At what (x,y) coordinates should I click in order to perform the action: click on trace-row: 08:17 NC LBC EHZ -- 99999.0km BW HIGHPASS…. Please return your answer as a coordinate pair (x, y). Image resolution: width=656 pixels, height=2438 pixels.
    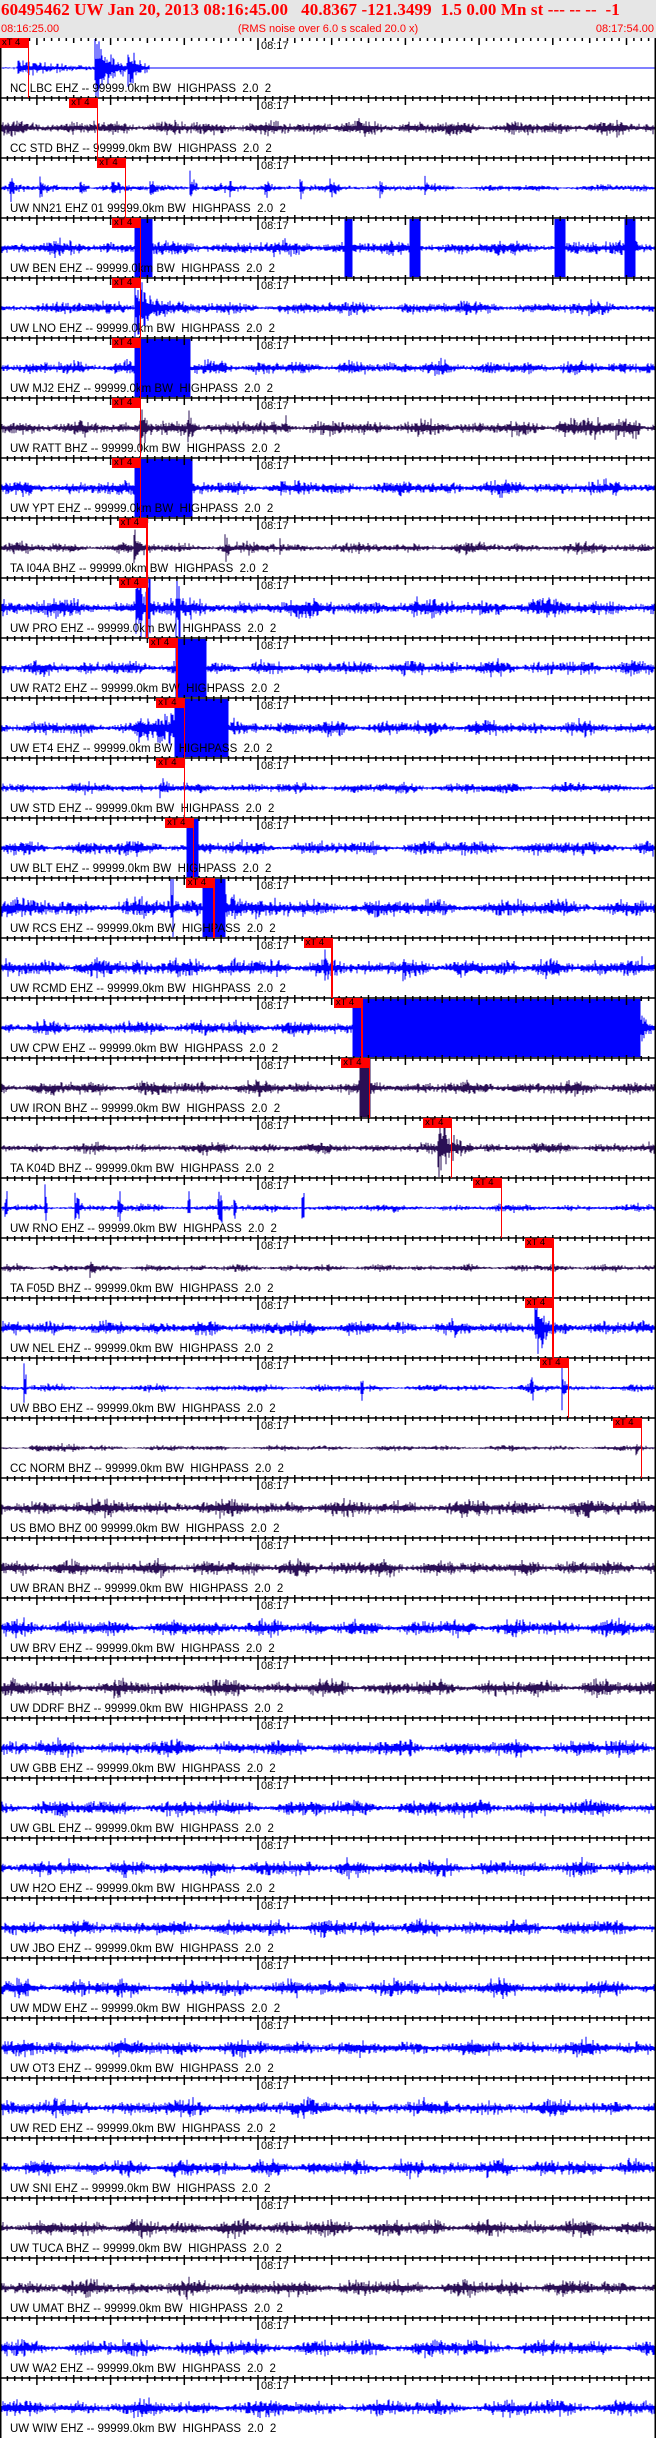
    Looking at the image, I should click on (328, 68).